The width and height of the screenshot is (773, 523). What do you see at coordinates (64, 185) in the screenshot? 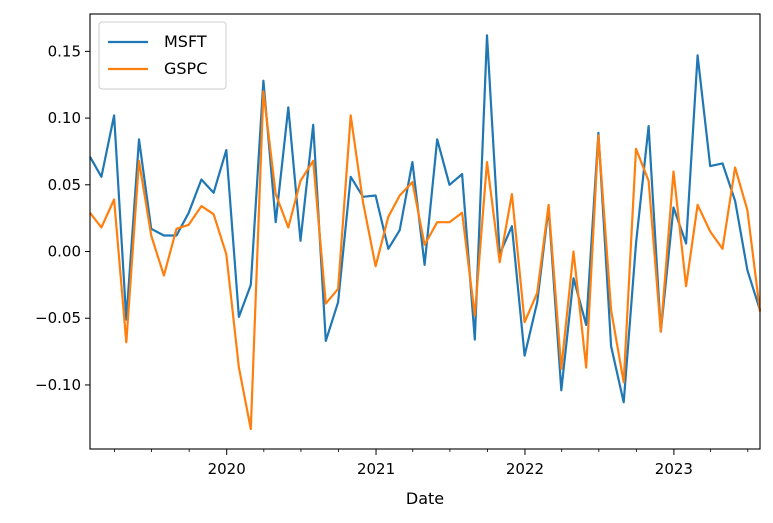
I see `y-tick-label: 0.05` at bounding box center [64, 185].